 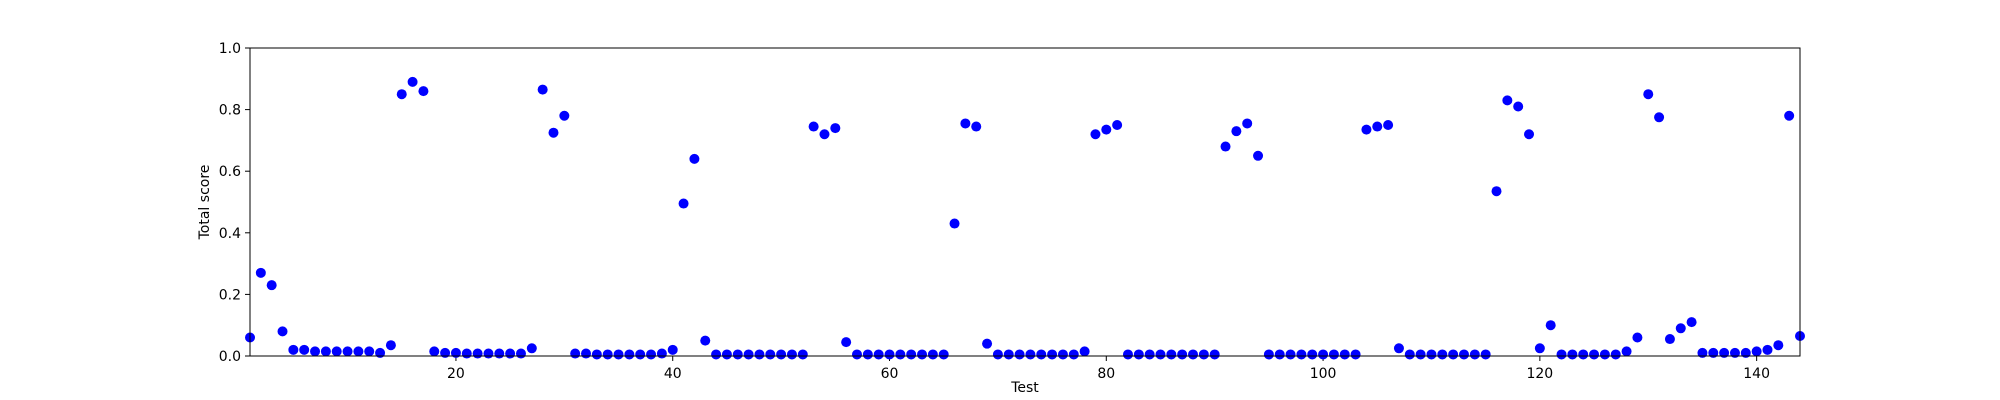 I want to click on x-tick-label: 80, so click(x=1106, y=374).